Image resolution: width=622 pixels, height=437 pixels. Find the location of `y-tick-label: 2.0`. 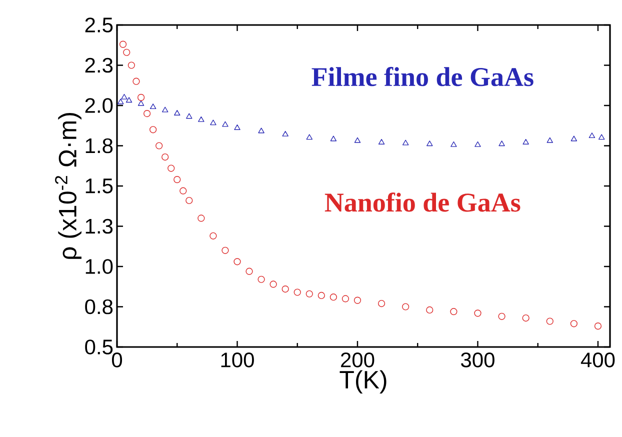

y-tick-label: 2.0 is located at coordinates (99, 105).